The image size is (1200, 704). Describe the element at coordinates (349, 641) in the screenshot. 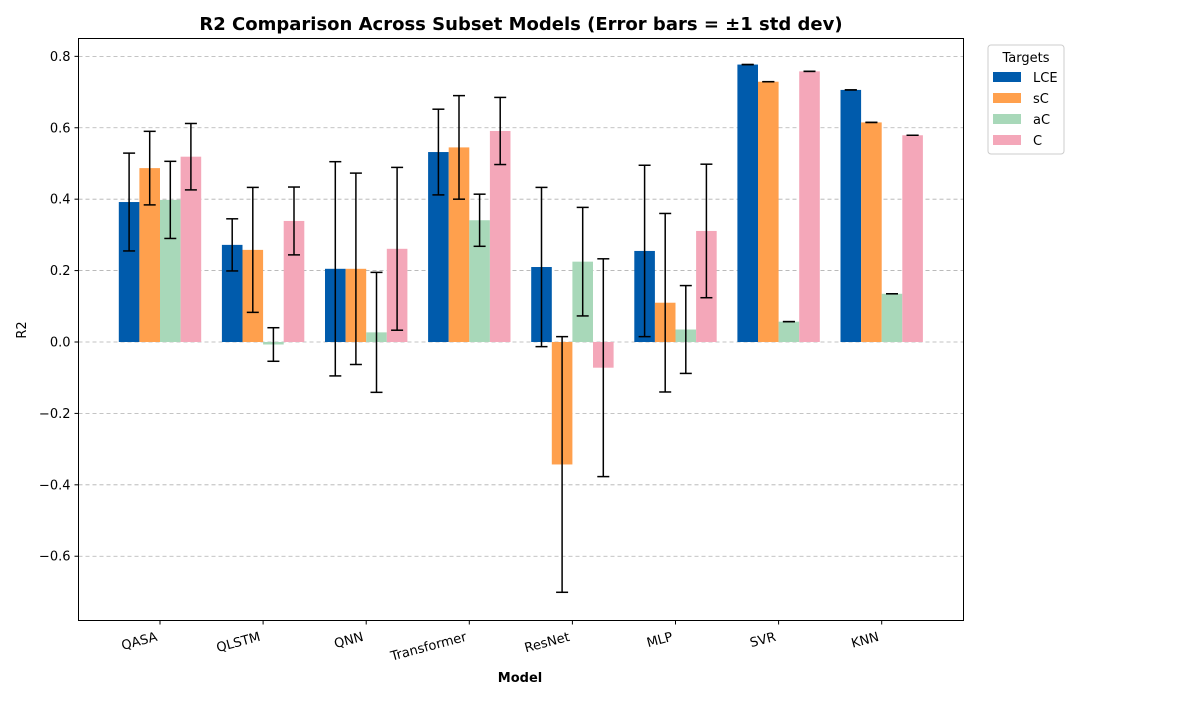

I see `x-tick-label: QNN` at that location.